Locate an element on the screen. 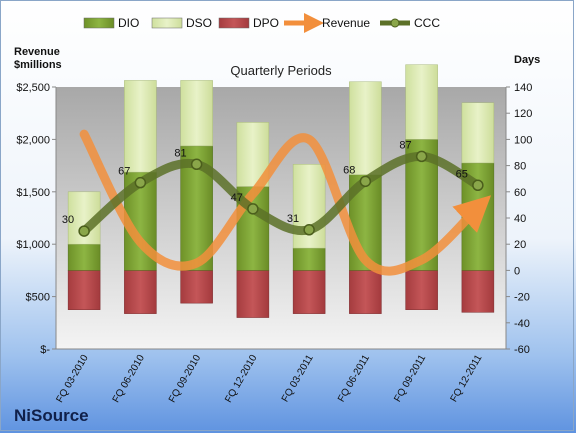 The height and width of the screenshot is (433, 576). left-axis-title-line-2: $millions is located at coordinates (38, 65).